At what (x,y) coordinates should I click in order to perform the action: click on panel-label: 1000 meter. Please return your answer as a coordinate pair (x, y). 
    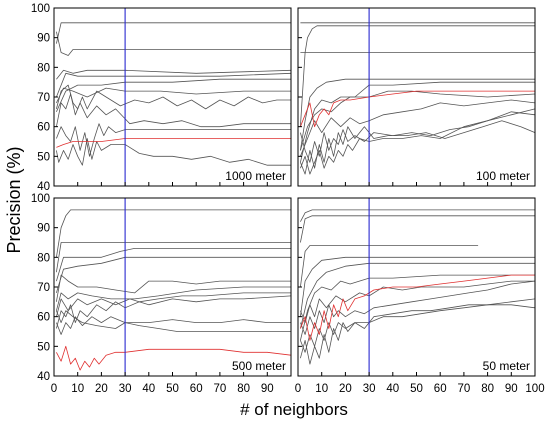
    Looking at the image, I should click on (255, 176).